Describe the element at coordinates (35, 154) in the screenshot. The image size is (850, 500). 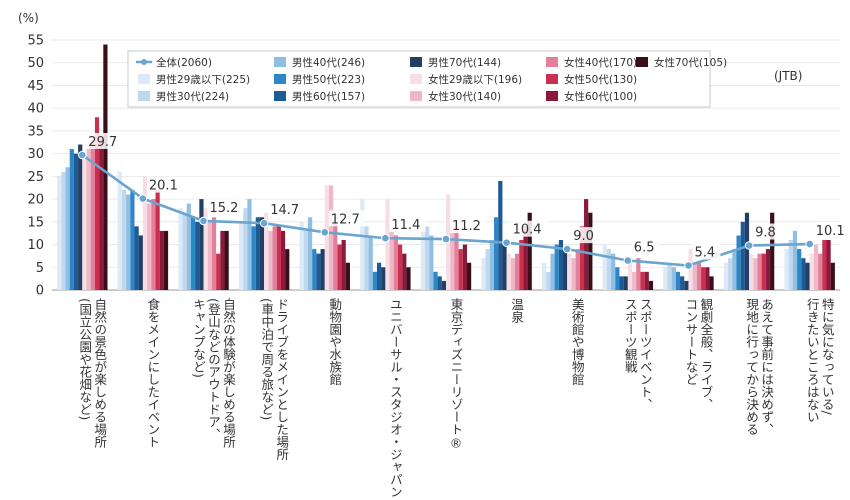
I see `y-tick-label: 30` at that location.